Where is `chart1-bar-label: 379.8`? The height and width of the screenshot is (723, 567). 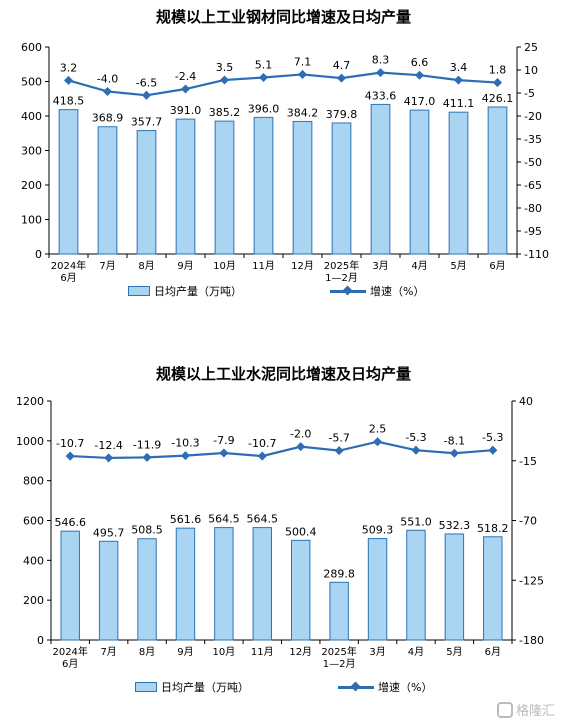
chart1-bar-label: 379.8 is located at coordinates (342, 114).